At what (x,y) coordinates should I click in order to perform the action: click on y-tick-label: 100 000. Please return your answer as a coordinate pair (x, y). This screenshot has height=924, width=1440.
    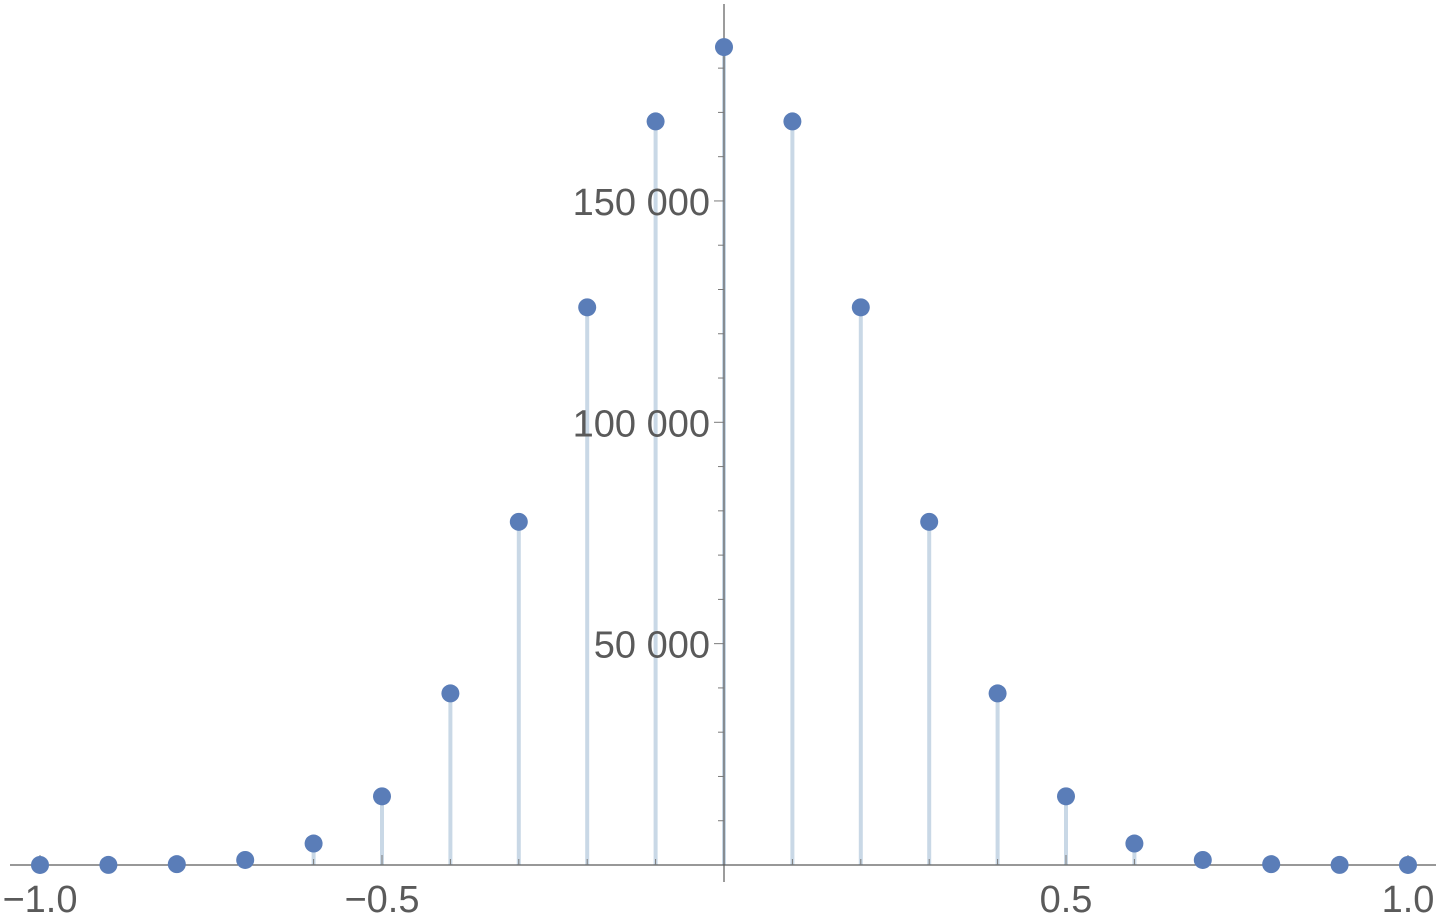
    Looking at the image, I should click on (641, 424).